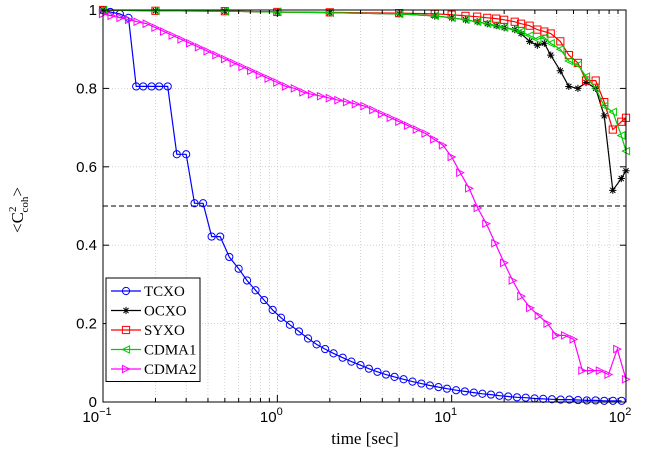 This screenshot has width=657, height=453. What do you see at coordinates (280, 412) in the screenshot?
I see `x-tick-label-exp: 0` at bounding box center [280, 412].